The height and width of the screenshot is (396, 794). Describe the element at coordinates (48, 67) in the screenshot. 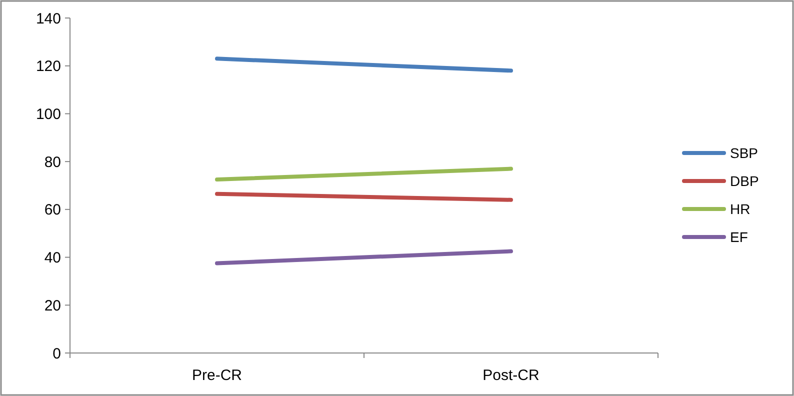

I see `y-tick-label: 120` at that location.